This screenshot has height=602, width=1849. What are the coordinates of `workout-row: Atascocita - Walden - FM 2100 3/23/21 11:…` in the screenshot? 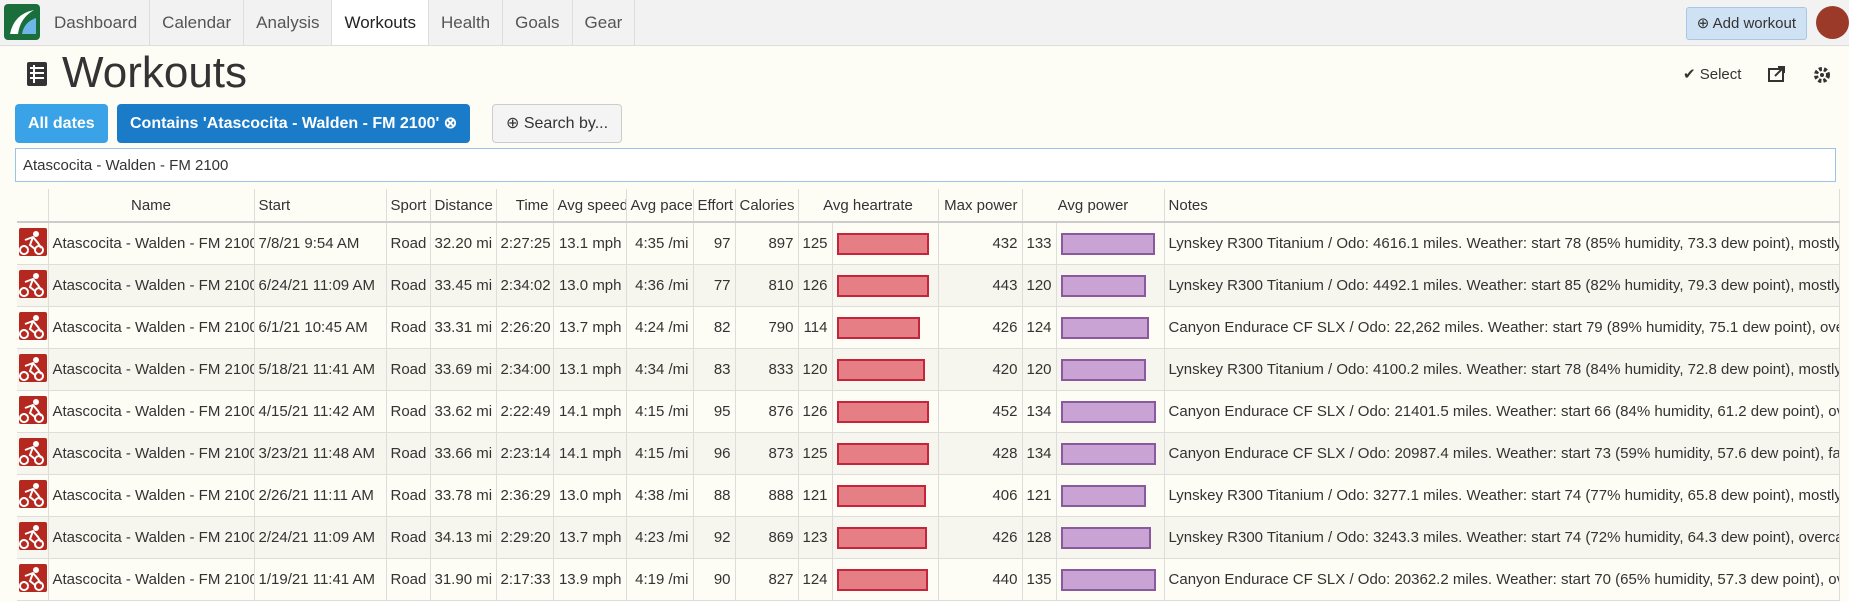 It's located at (928, 453).